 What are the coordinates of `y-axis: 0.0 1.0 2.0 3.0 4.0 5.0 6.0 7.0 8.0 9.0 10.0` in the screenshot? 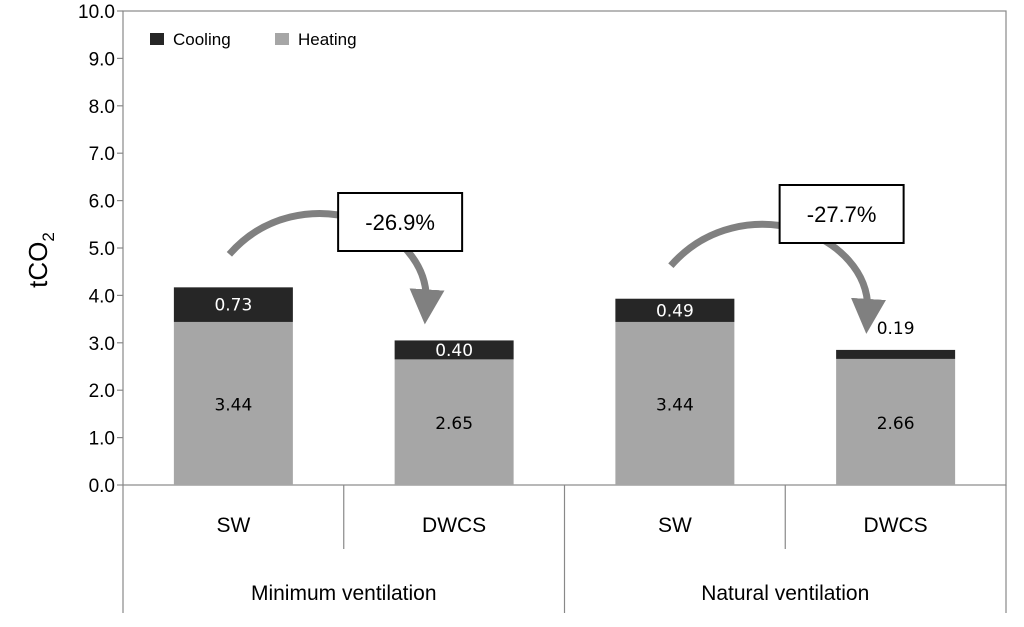 It's located at (100, 249).